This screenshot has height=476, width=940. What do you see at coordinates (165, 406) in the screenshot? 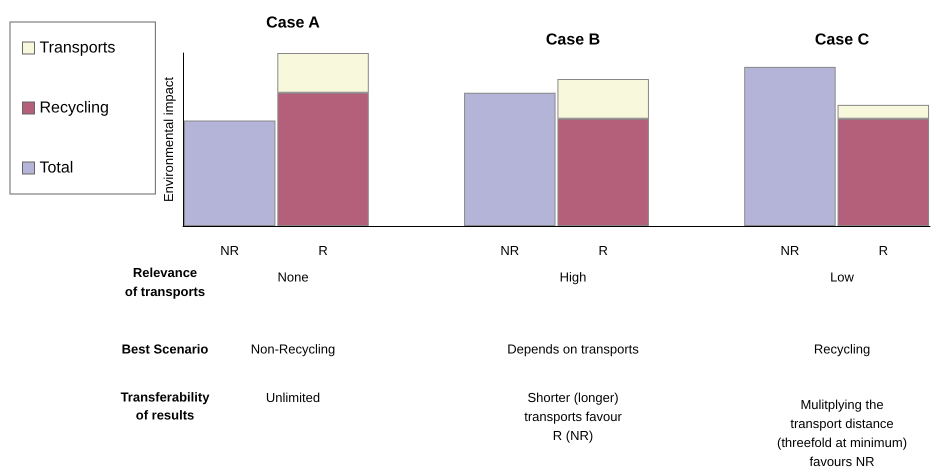
I see `text: Transferability of results` at bounding box center [165, 406].